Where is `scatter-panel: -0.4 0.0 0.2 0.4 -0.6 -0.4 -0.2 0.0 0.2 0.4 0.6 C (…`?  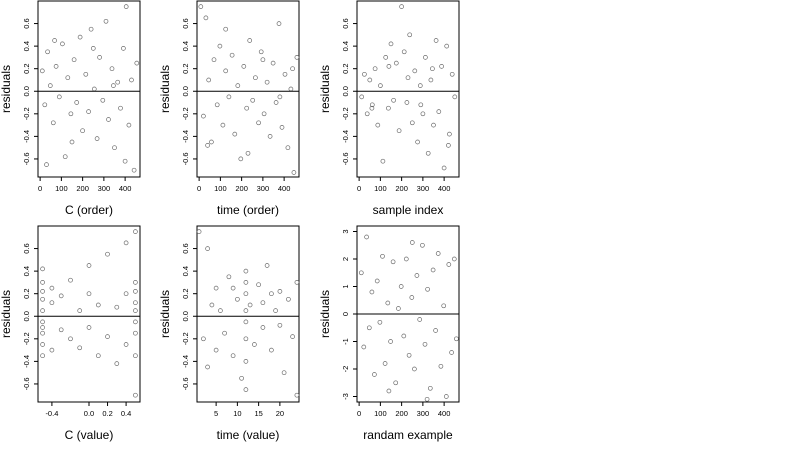 scatter-panel: -0.4 0.0 0.2 0.4 -0.6 -0.4 -0.2 0.0 0.2 0.4 0.6 C (… is located at coordinates (70, 333).